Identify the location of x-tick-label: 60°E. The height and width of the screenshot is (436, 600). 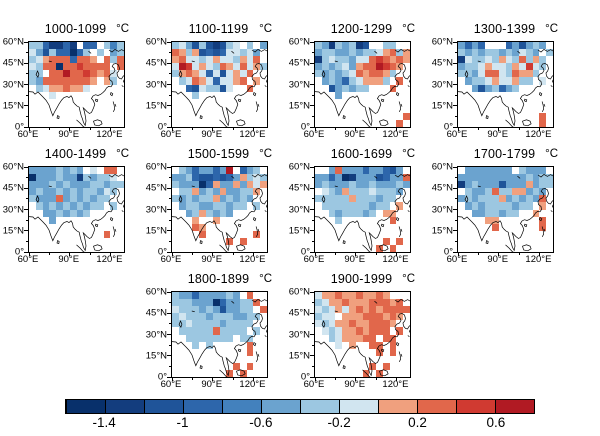
(457, 259).